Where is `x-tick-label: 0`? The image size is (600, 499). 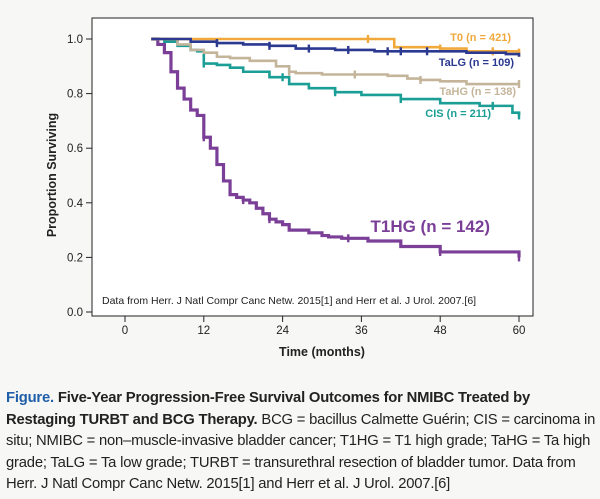 x-tick-label: 0 is located at coordinates (125, 331).